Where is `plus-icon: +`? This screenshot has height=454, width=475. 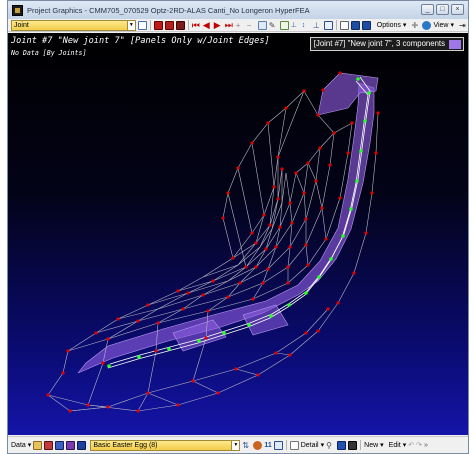 plus-icon: + is located at coordinates (238, 25).